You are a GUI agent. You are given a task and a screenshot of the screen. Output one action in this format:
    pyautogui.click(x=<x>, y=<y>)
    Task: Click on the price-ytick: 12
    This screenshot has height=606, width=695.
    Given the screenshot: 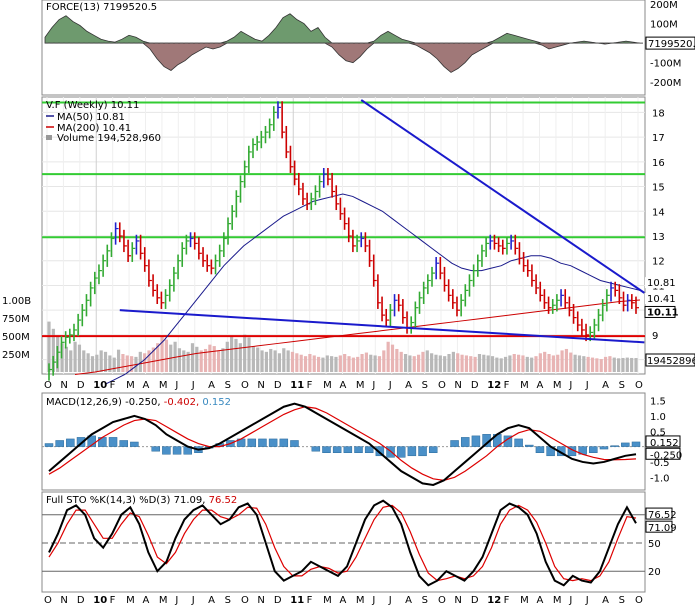 What is the action you would take?
    pyautogui.click(x=658, y=262)
    